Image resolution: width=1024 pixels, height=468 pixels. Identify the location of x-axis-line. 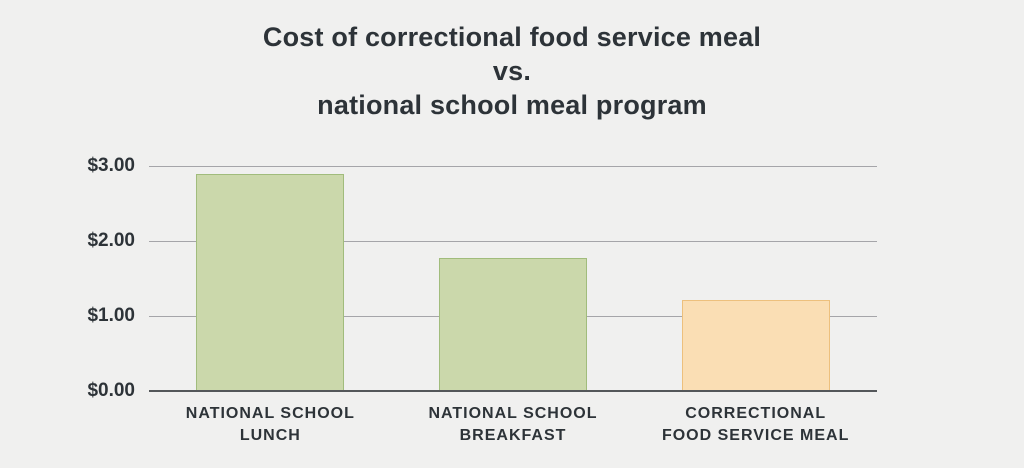
(513, 391).